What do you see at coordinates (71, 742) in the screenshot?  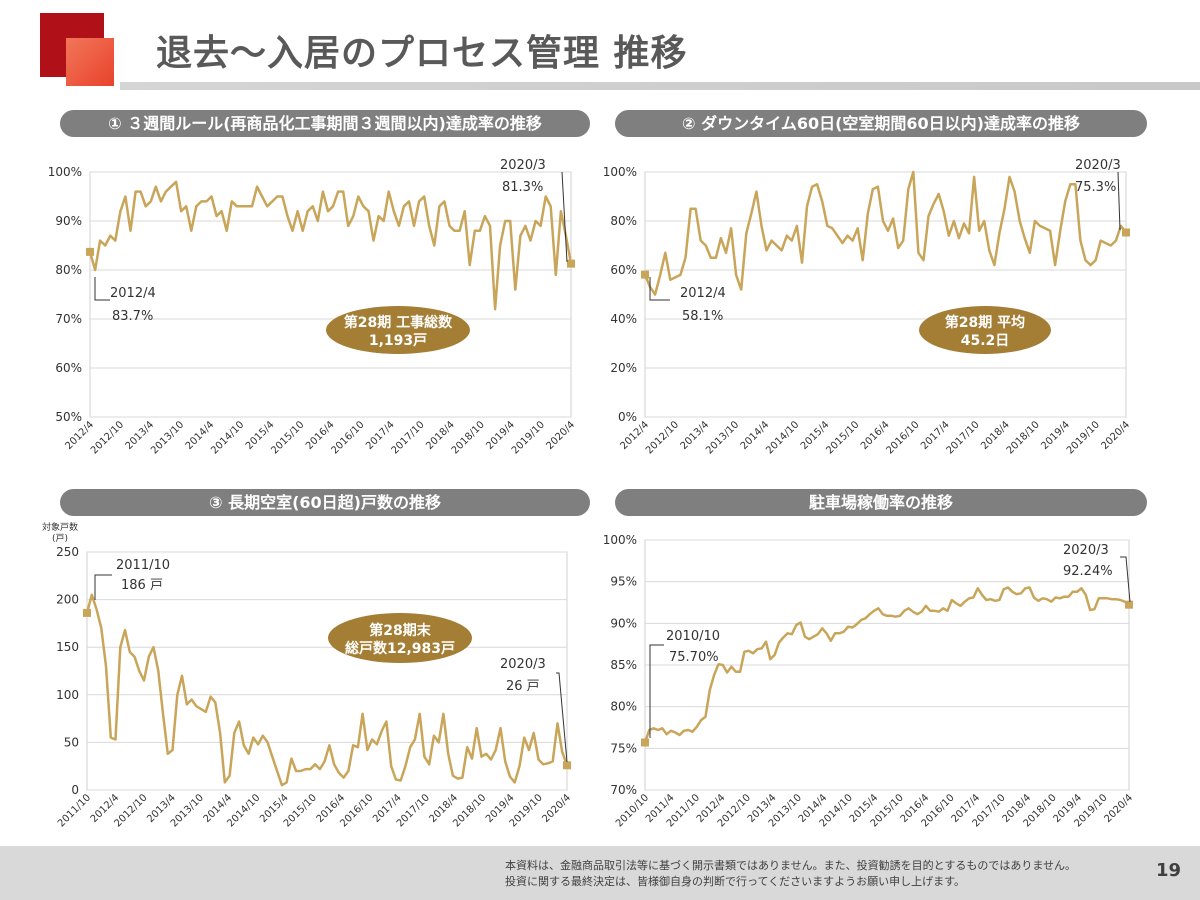 I see `y-tick-label: 50` at bounding box center [71, 742].